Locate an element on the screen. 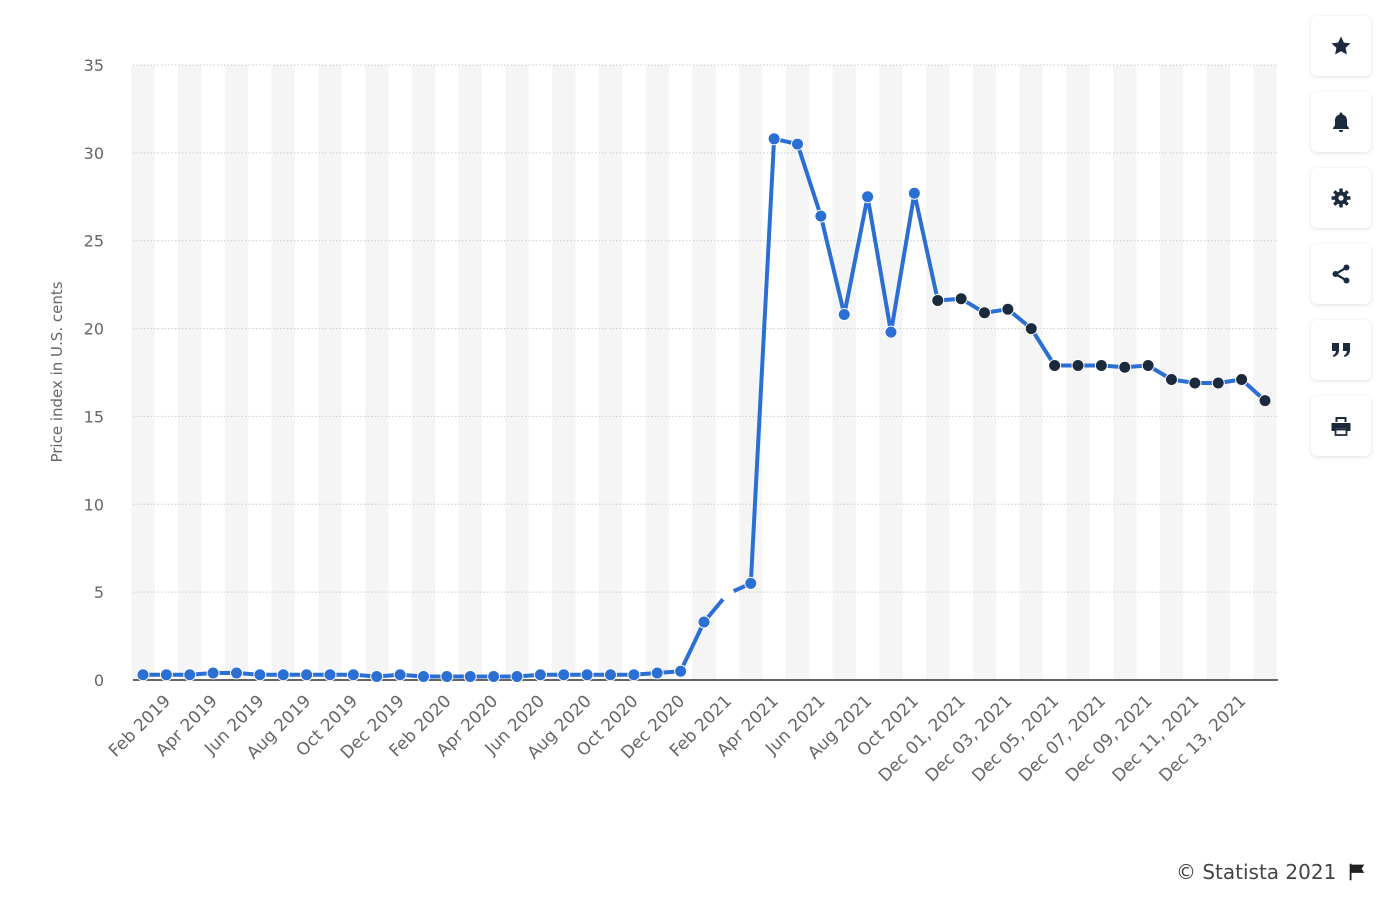  settings-button is located at coordinates (1341, 198).